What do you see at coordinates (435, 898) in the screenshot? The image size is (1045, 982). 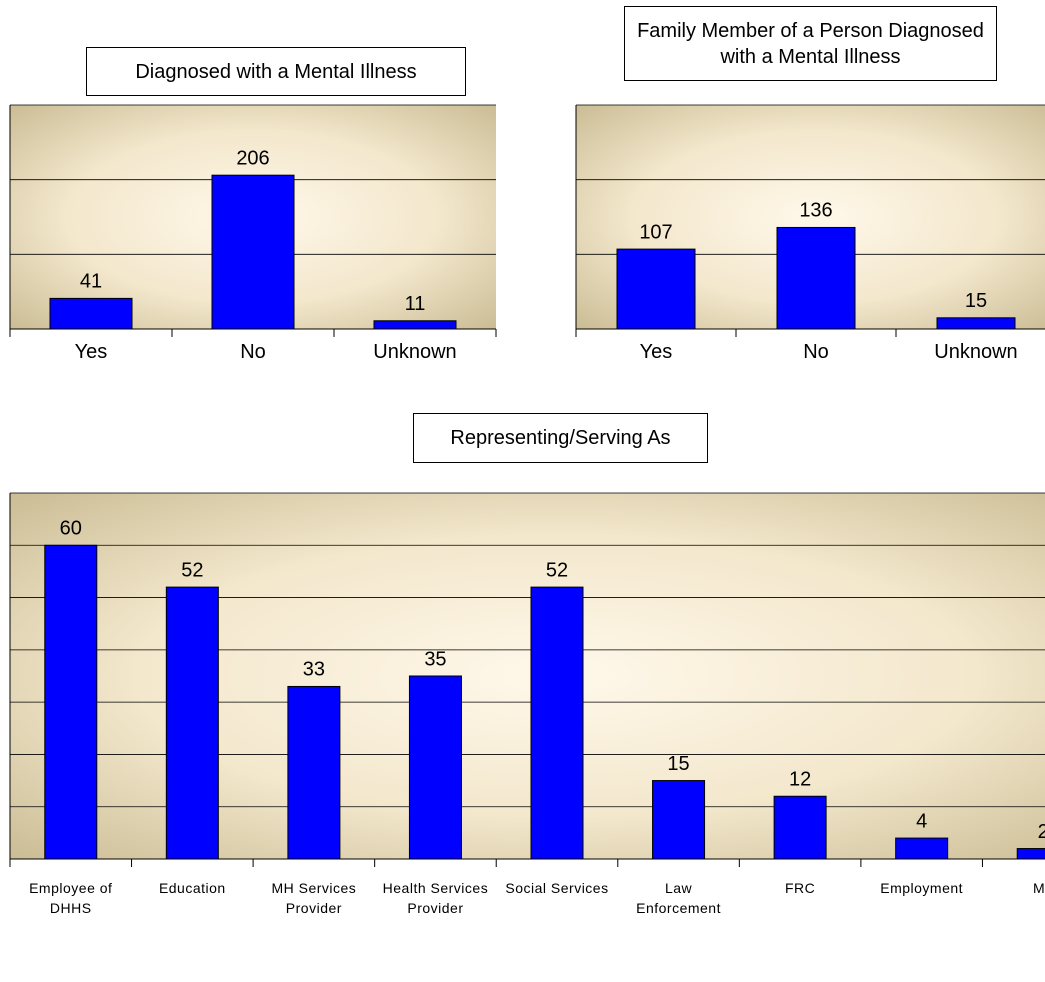 I see `x-tick-label: Health Services Provider` at bounding box center [435, 898].